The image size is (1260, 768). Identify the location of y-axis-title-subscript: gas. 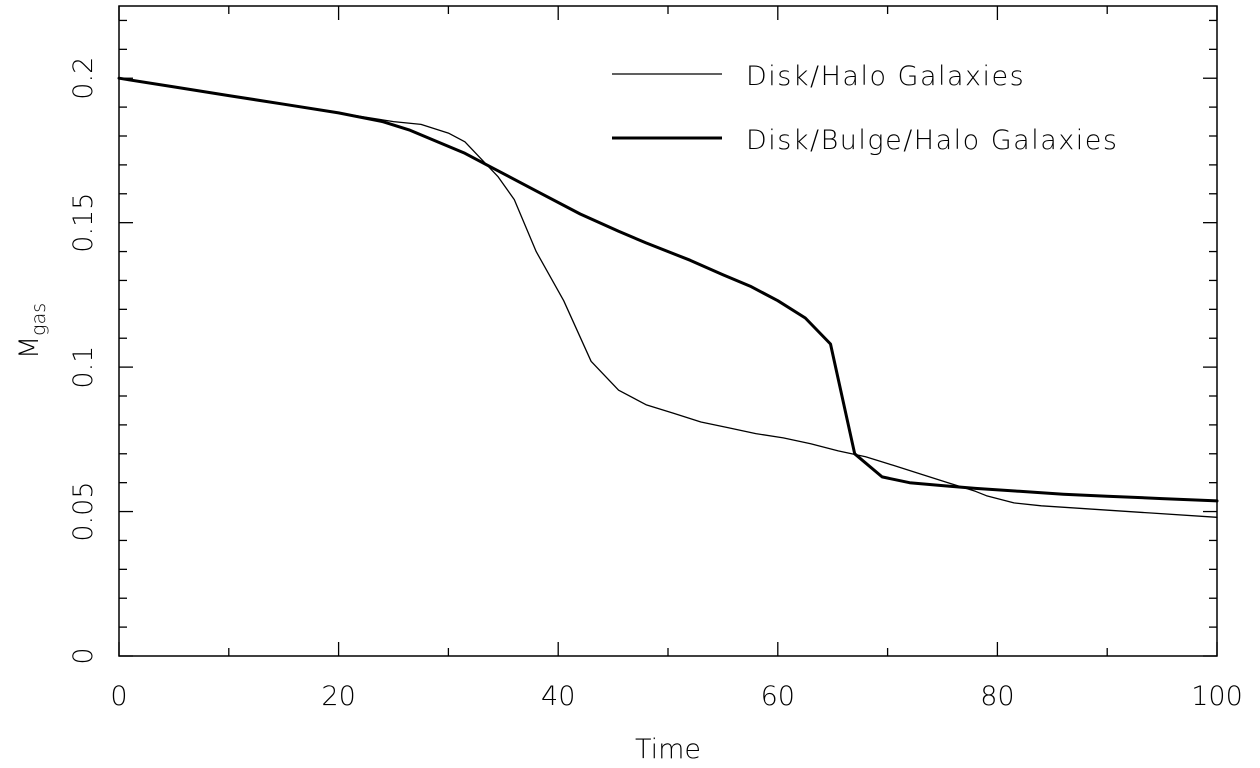
(39, 319).